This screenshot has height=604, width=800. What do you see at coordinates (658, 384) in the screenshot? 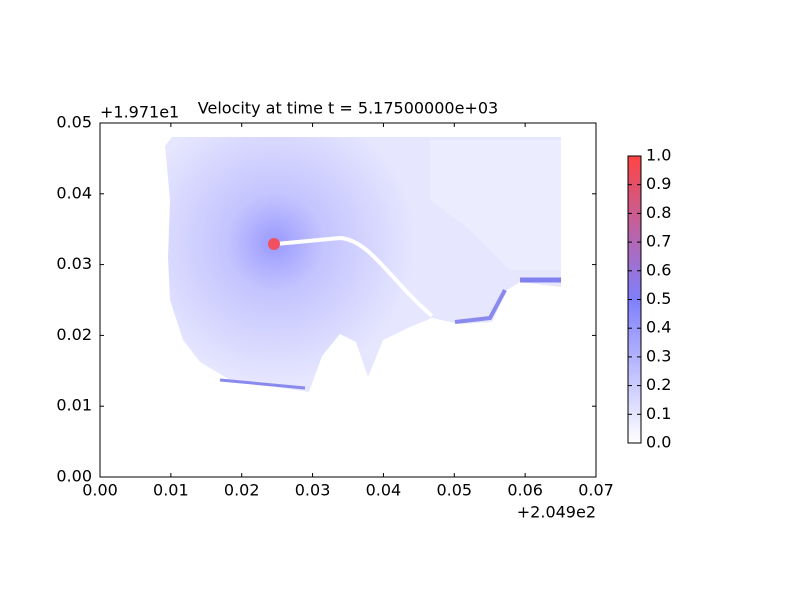
I see `colorbar-tick-label: 0.2` at bounding box center [658, 384].